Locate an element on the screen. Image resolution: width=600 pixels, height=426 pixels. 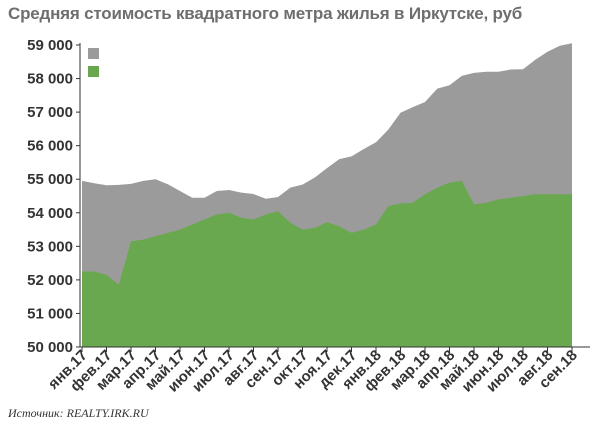
legend-label: «Вторичка» is located at coordinates (142, 53).